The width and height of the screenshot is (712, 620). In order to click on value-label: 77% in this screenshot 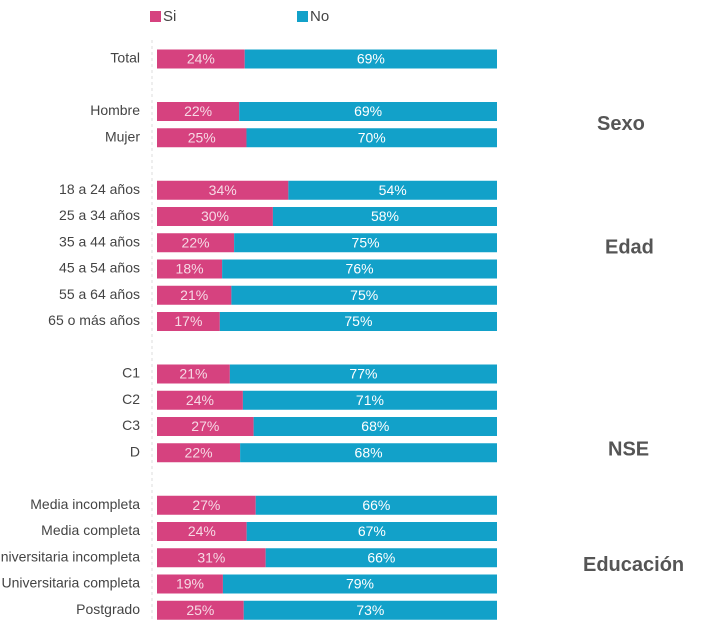, I will do `click(363, 374)`.